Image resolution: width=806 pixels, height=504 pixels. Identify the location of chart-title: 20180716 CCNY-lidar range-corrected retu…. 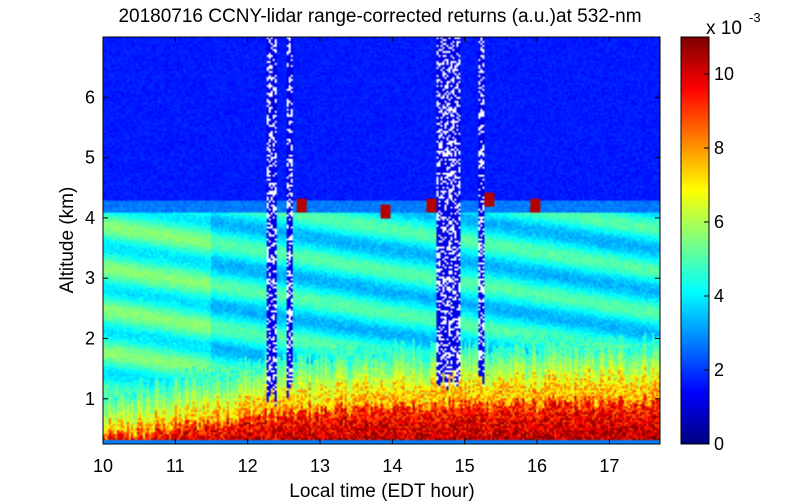
(379, 16).